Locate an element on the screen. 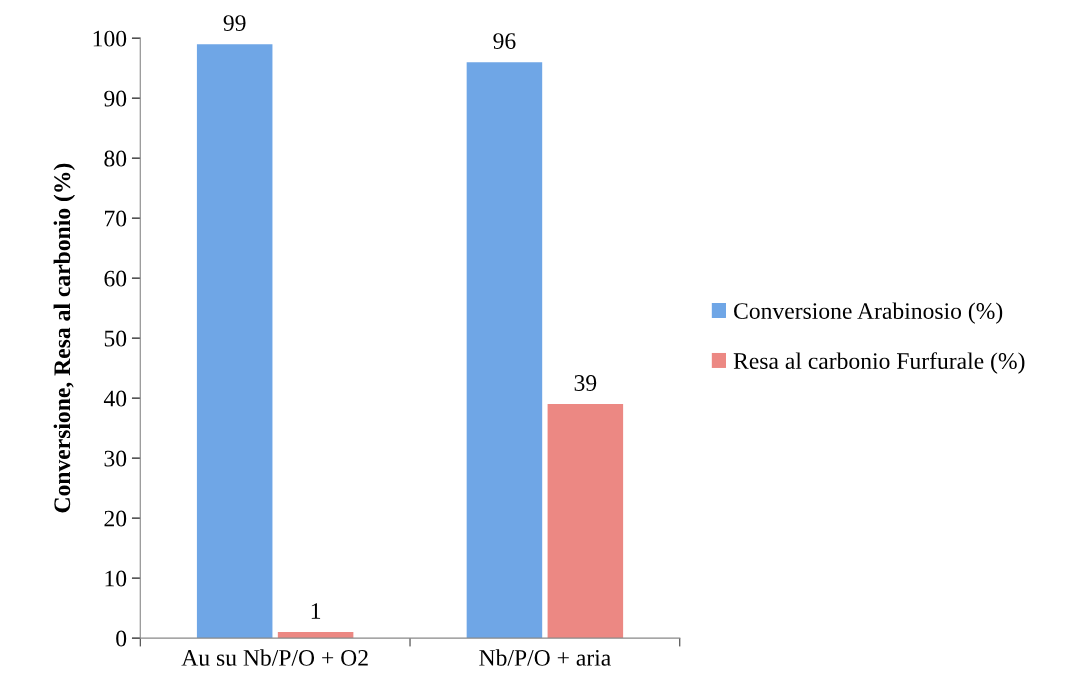  legend-label: Conversione Arabinosio (%) is located at coordinates (868, 313).